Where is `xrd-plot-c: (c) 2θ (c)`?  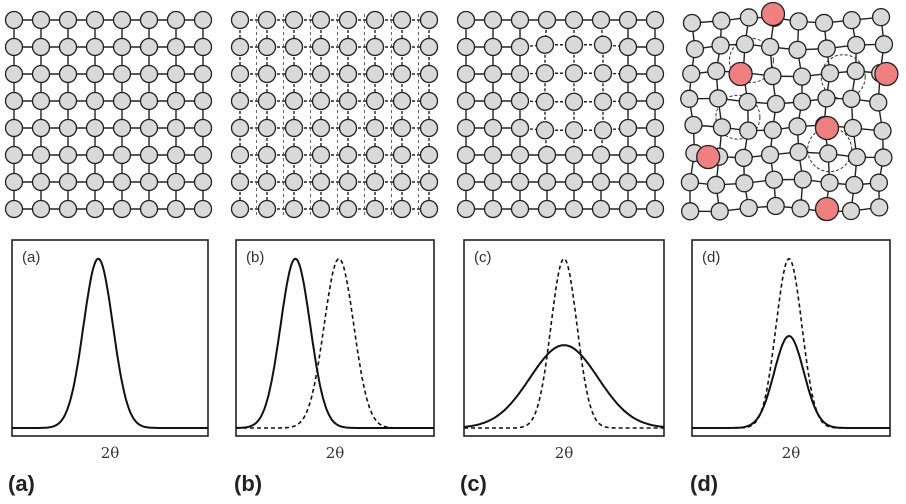 xrd-plot-c: (c) 2θ (c) is located at coordinates (562, 367).